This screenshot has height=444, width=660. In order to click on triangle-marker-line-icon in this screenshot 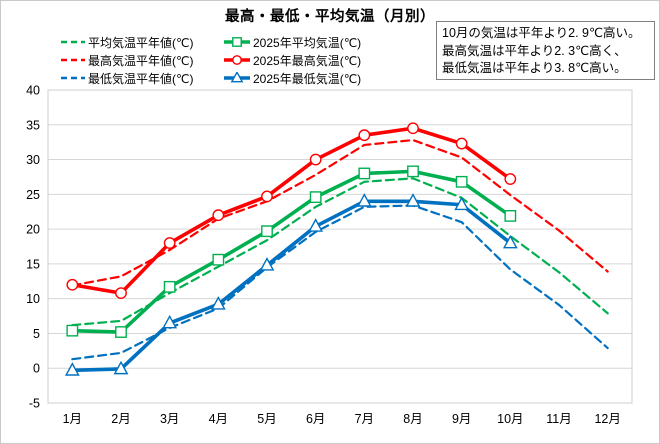, I will do `click(237, 77)`.